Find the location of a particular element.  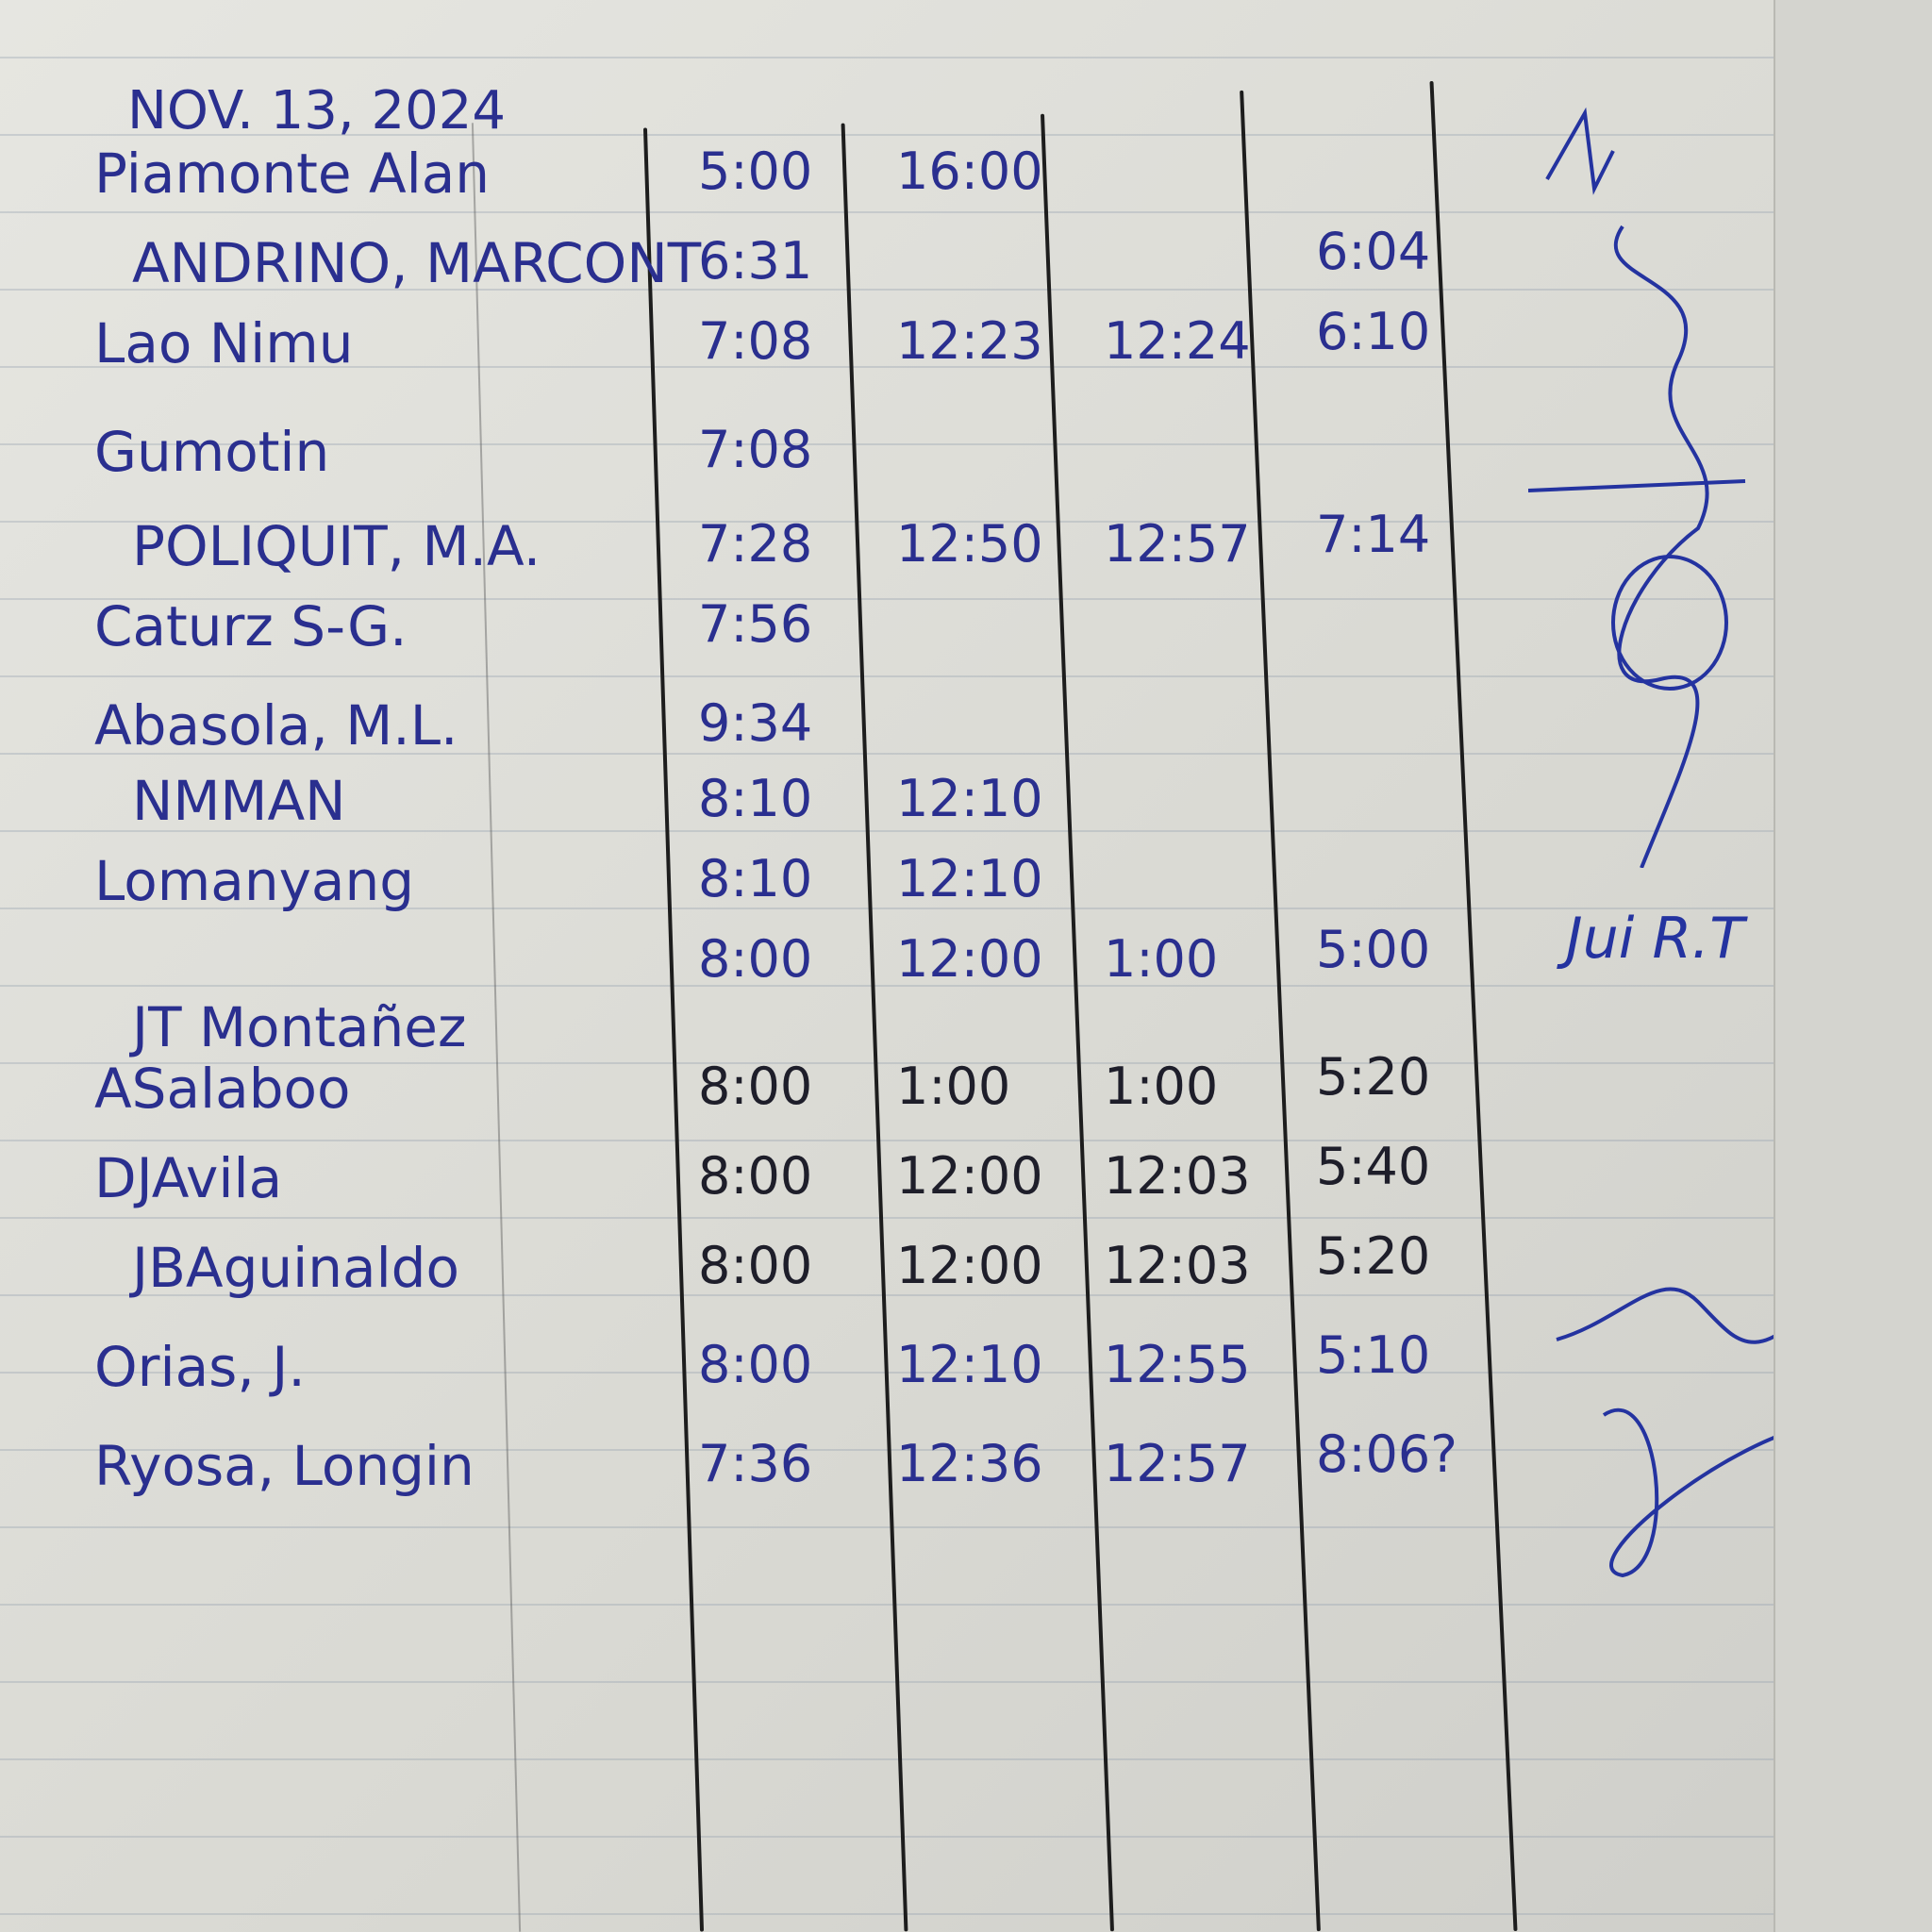

employee-name: ANDRINO, MARCONT is located at coordinates (417, 263).